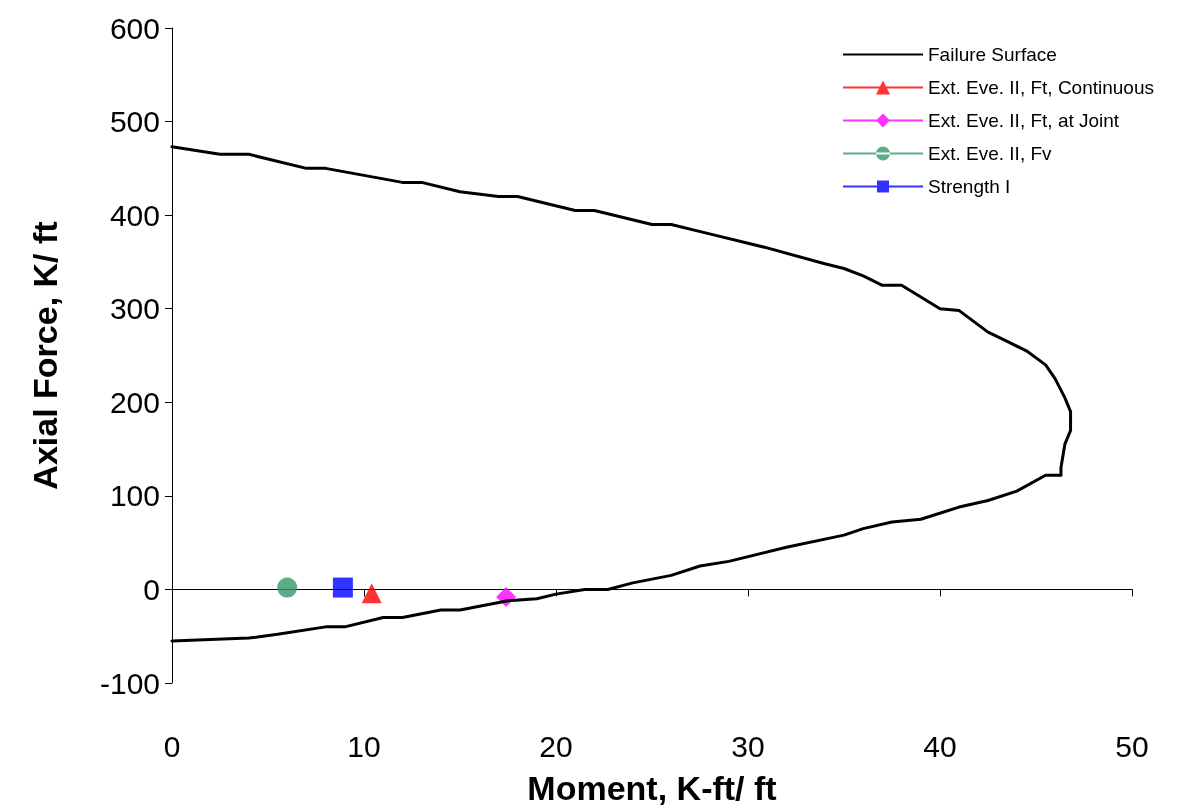 Image resolution: width=1189 pixels, height=810 pixels. Describe the element at coordinates (1024, 120) in the screenshot. I see `legend-label: Ext. Eve. II, Ft, at Joint` at that location.